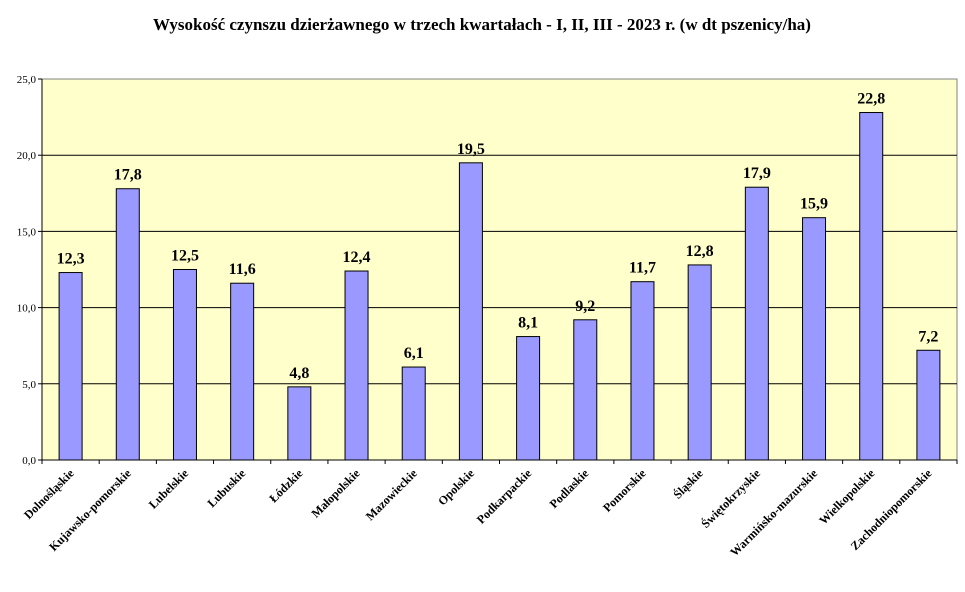 The image size is (965, 592). I want to click on x-tick-label: Wielkopolskie, so click(847, 497).